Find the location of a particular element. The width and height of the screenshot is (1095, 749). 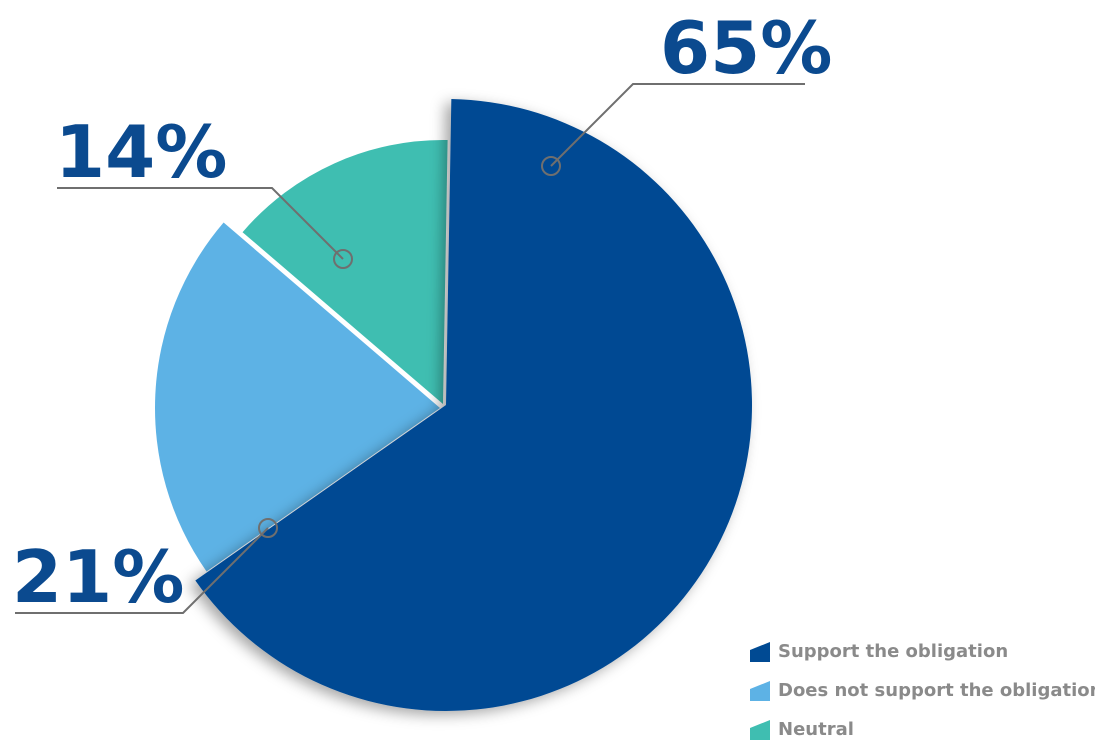

legend-label: Neutral is located at coordinates (816, 729).